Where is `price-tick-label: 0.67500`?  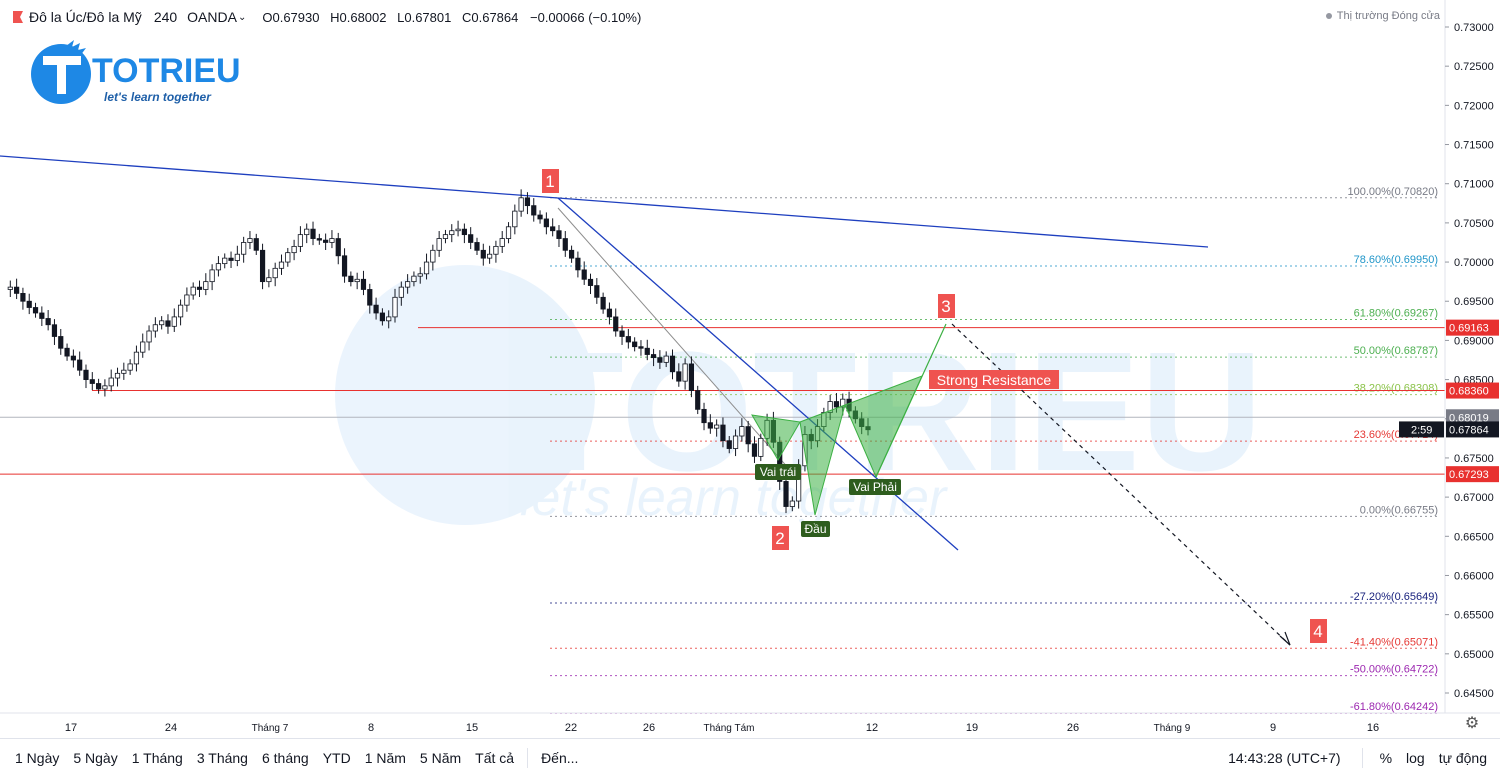
price-tick-label: 0.67500 is located at coordinates (1474, 459).